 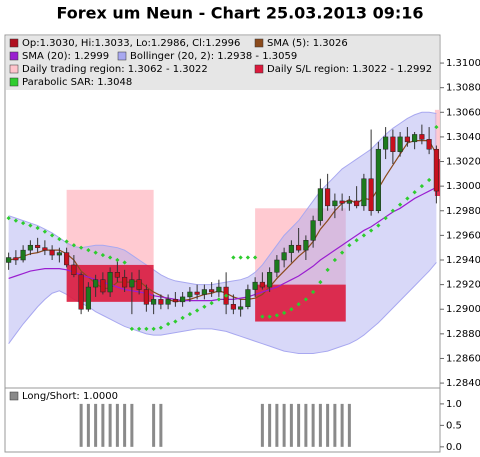 What do you see at coordinates (463, 211) in the screenshot?
I see `y-tick-label: 1.2980` at bounding box center [463, 211].